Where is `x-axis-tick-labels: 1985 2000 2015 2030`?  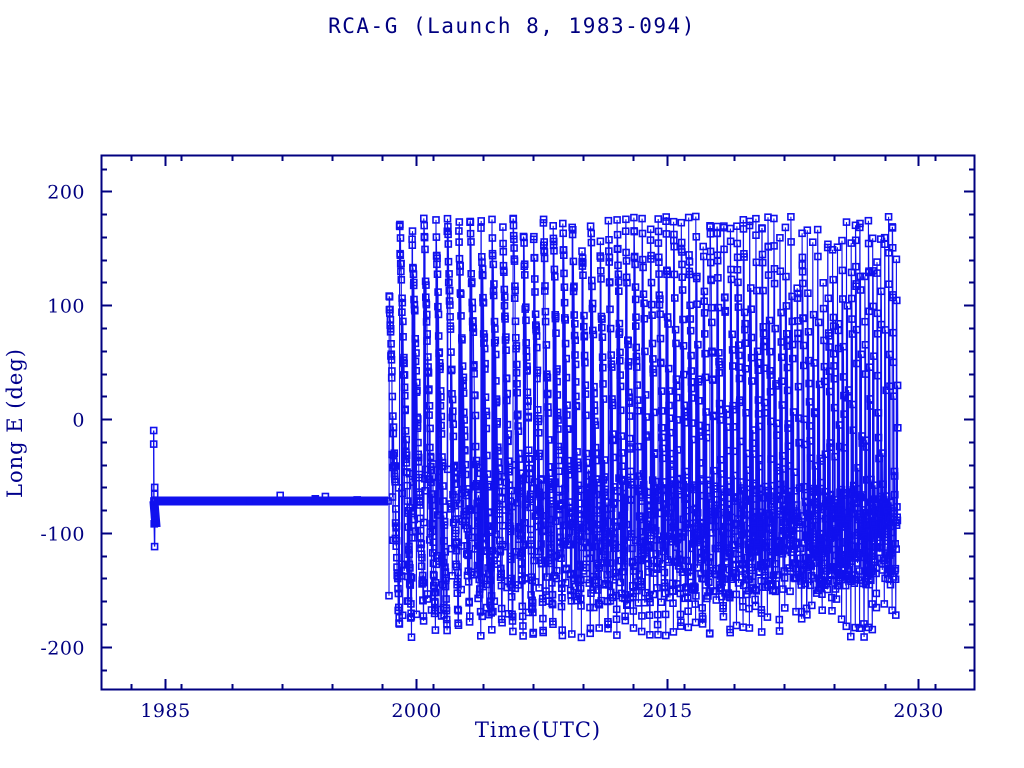
x-axis-tick-labels: 1985 2000 2015 2030 is located at coordinates (541, 711).